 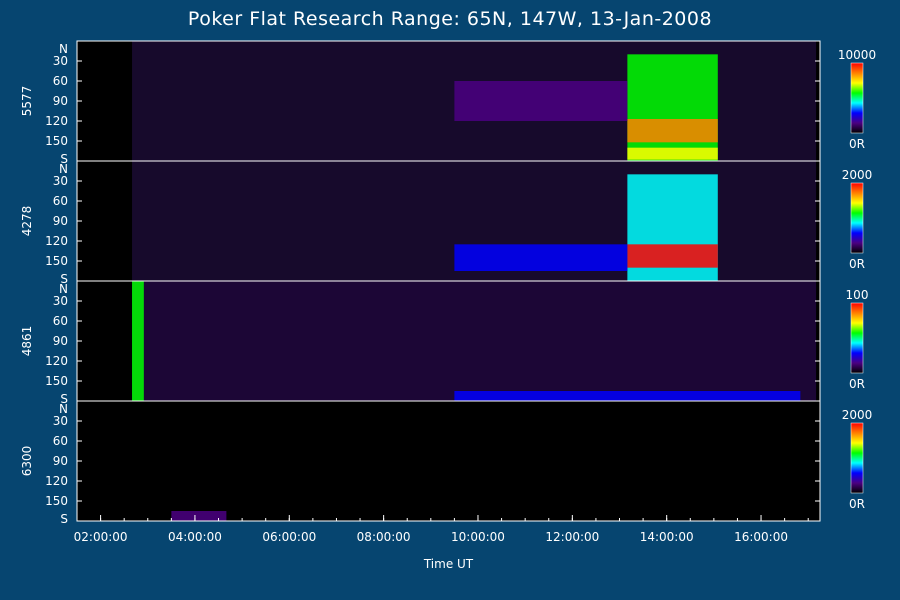 What do you see at coordinates (857, 55) in the screenshot?
I see `panel-5577-colorbar-max: 10000` at bounding box center [857, 55].